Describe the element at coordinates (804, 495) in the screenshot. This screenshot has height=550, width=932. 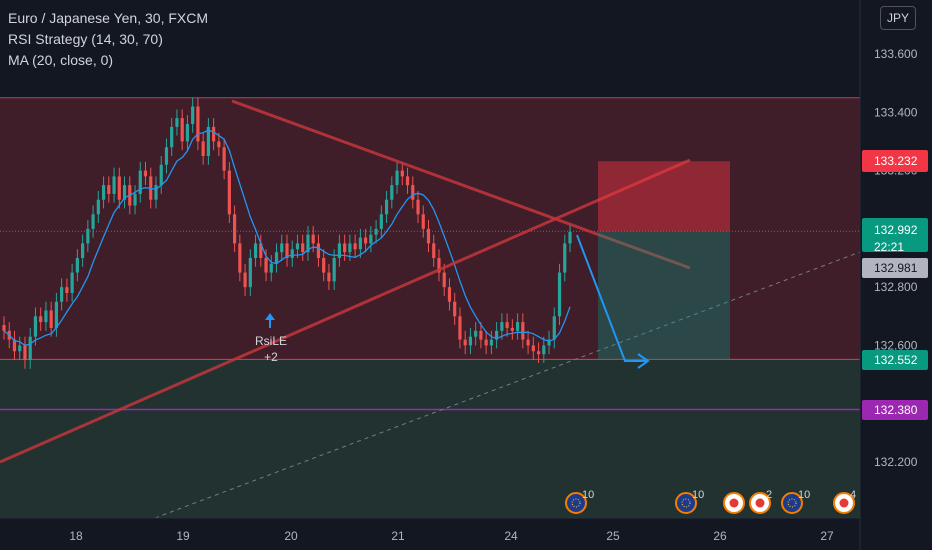
I see `event-count: 10` at that location.